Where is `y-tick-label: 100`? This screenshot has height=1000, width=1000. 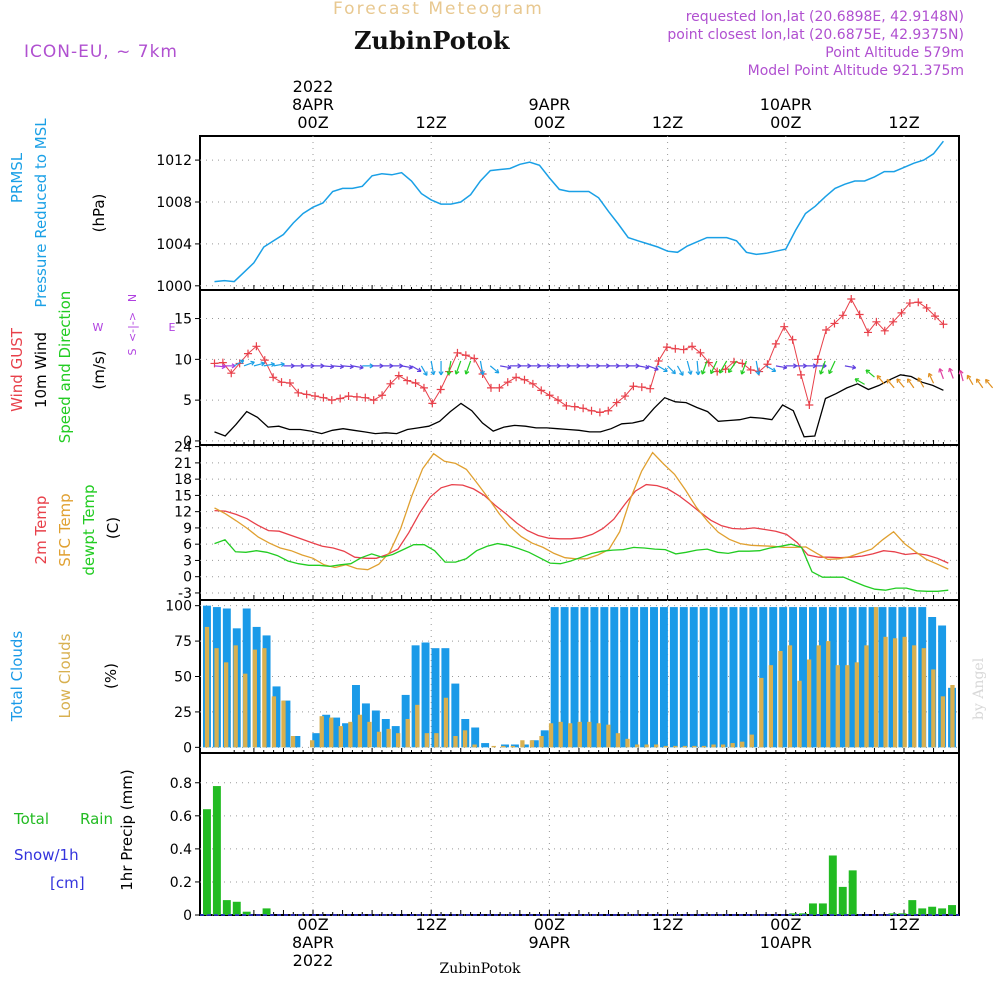 y-tick-label: 100 is located at coordinates (178, 607).